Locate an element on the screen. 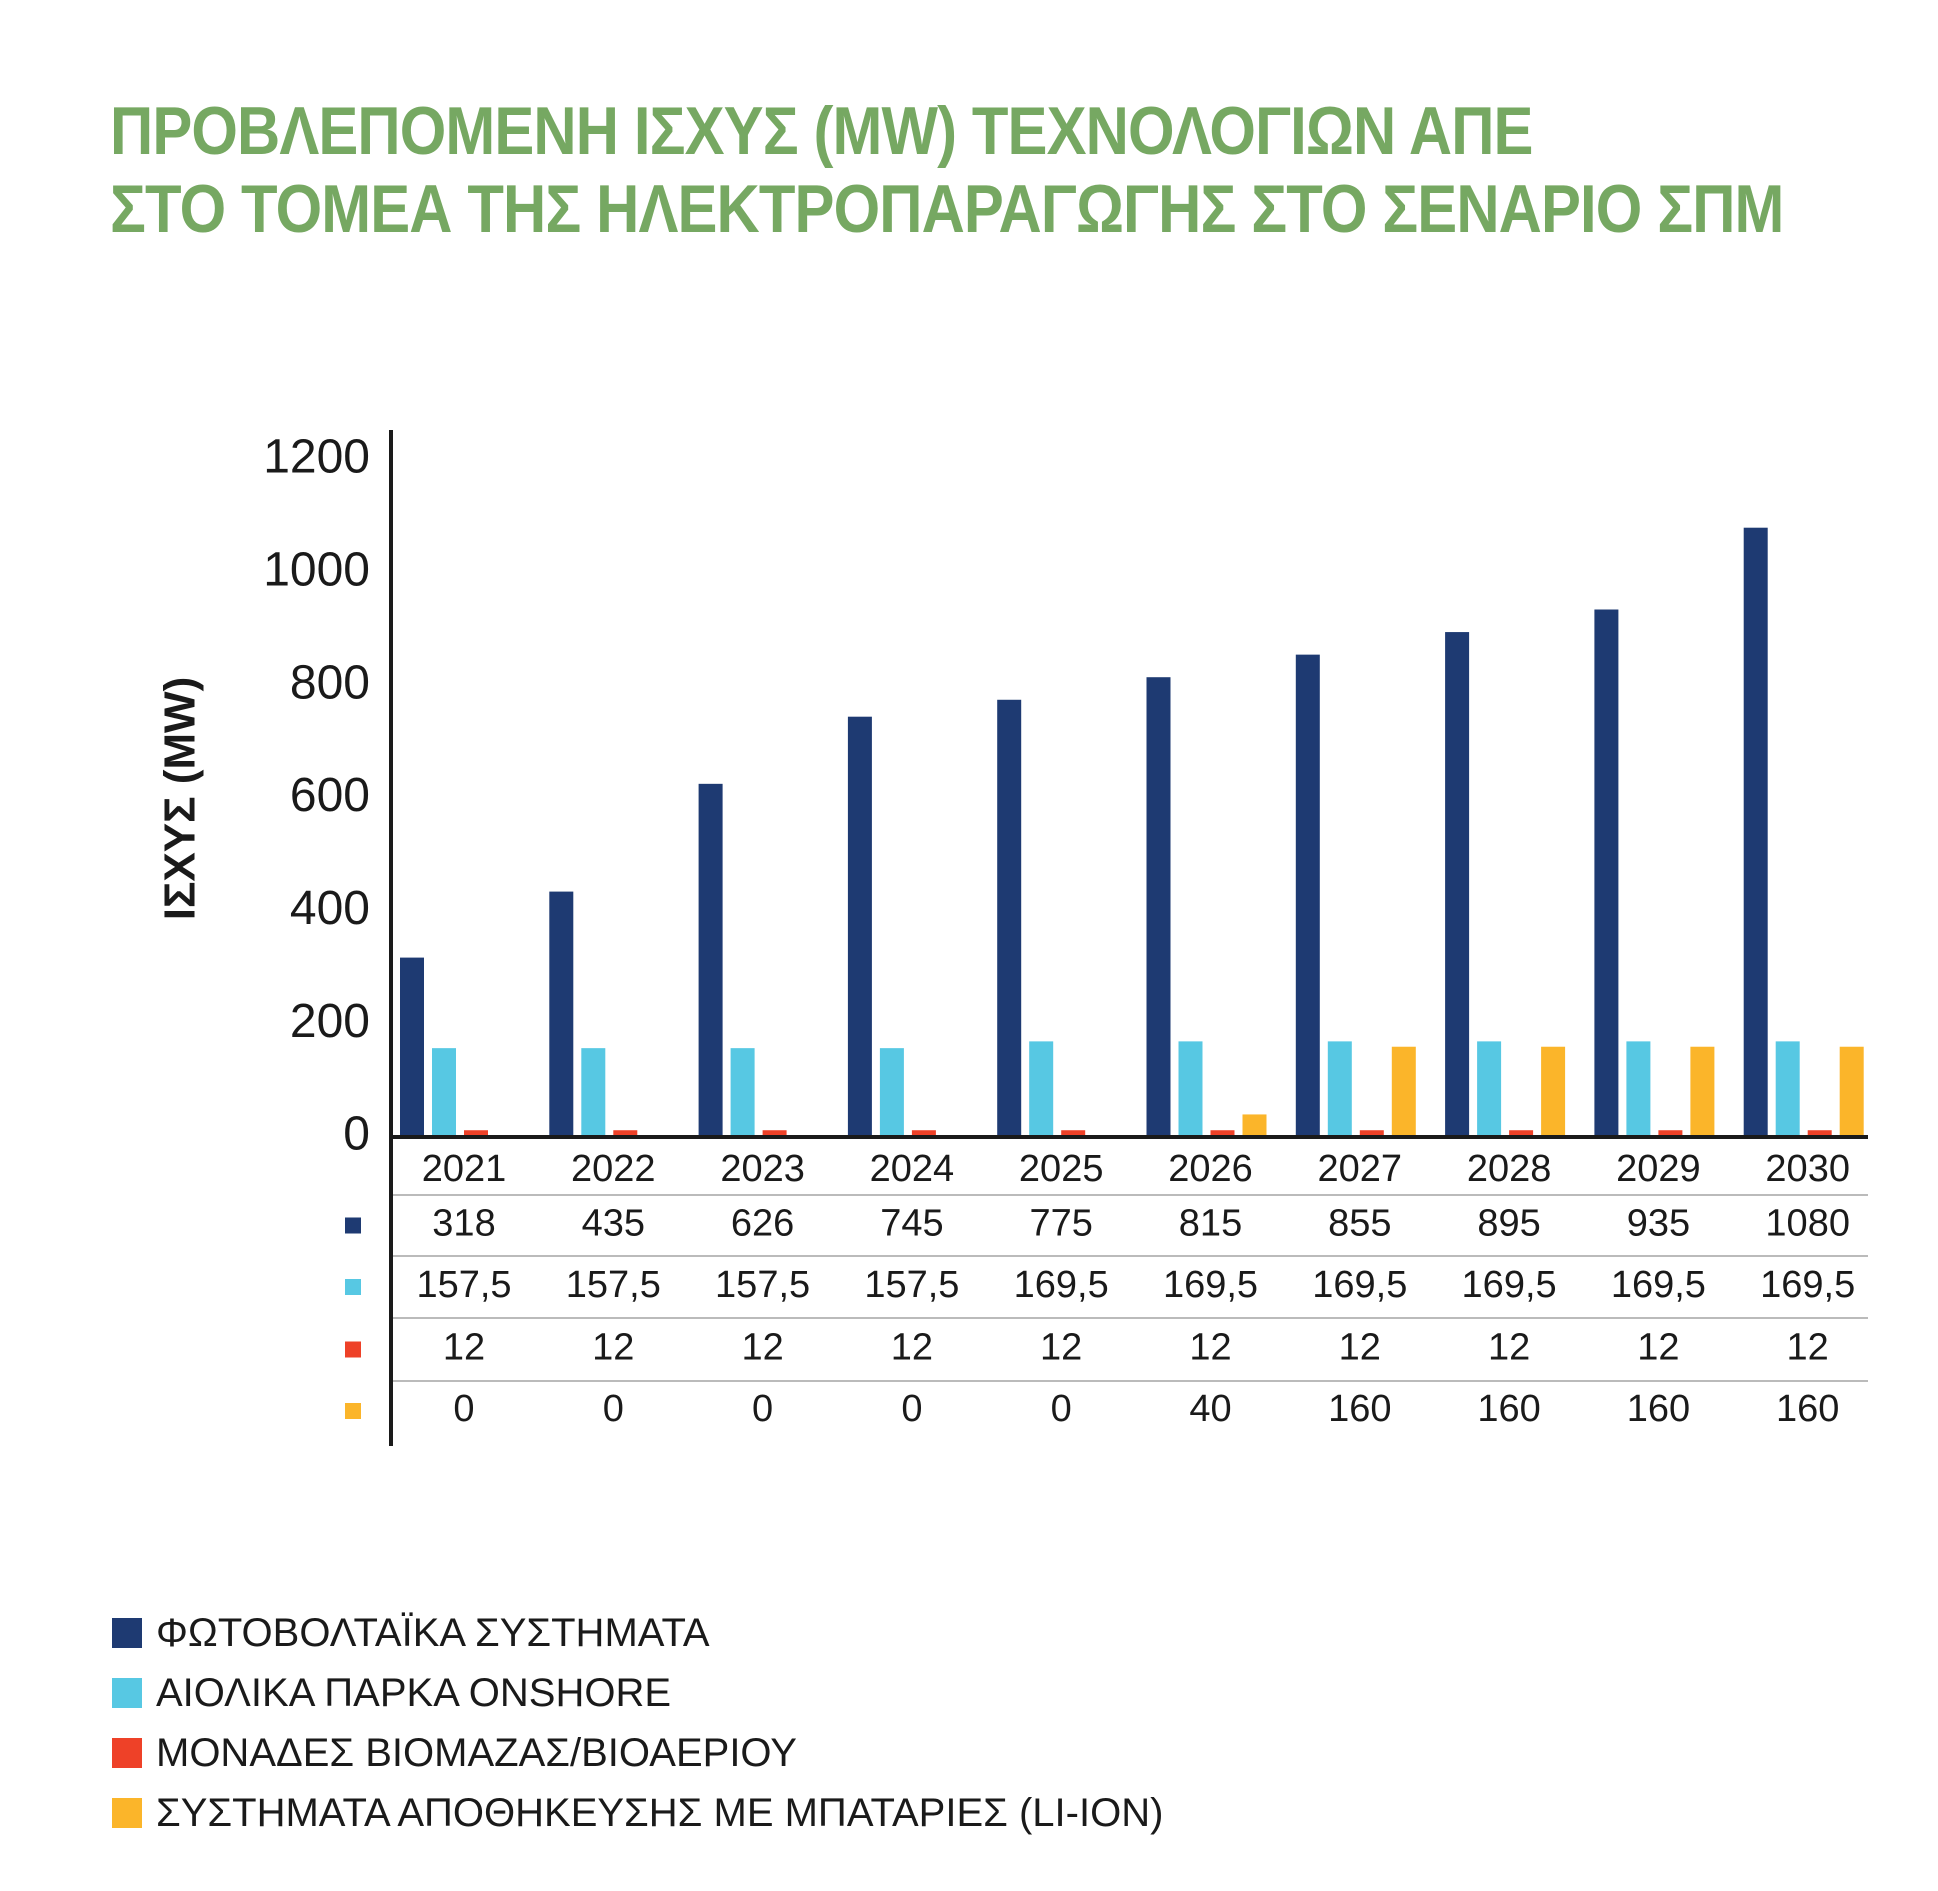  bar-s0-2026 is located at coordinates (1158, 907).